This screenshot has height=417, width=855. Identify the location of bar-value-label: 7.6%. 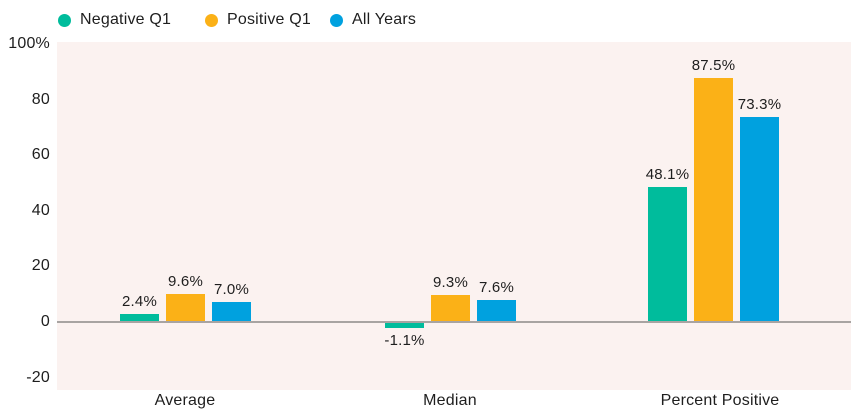
(496, 287).